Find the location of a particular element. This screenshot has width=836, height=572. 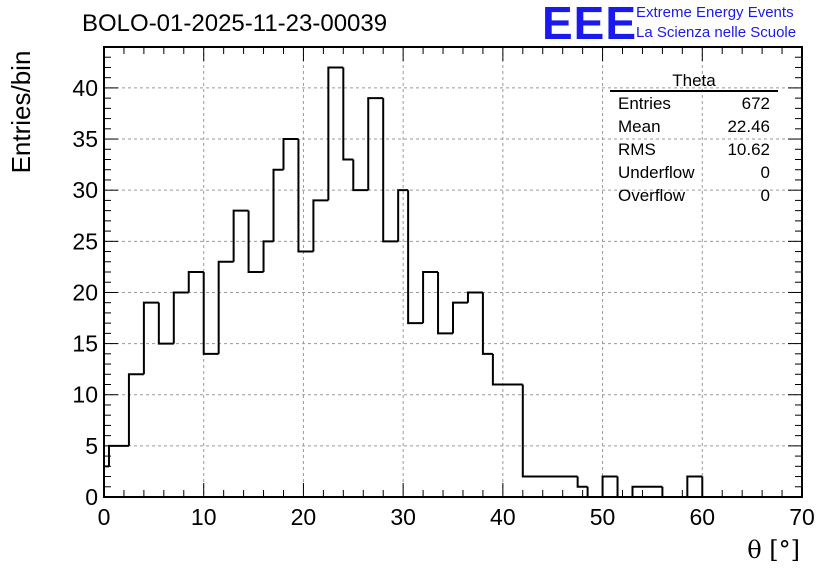

x-tick-label: 0 is located at coordinates (104, 517).